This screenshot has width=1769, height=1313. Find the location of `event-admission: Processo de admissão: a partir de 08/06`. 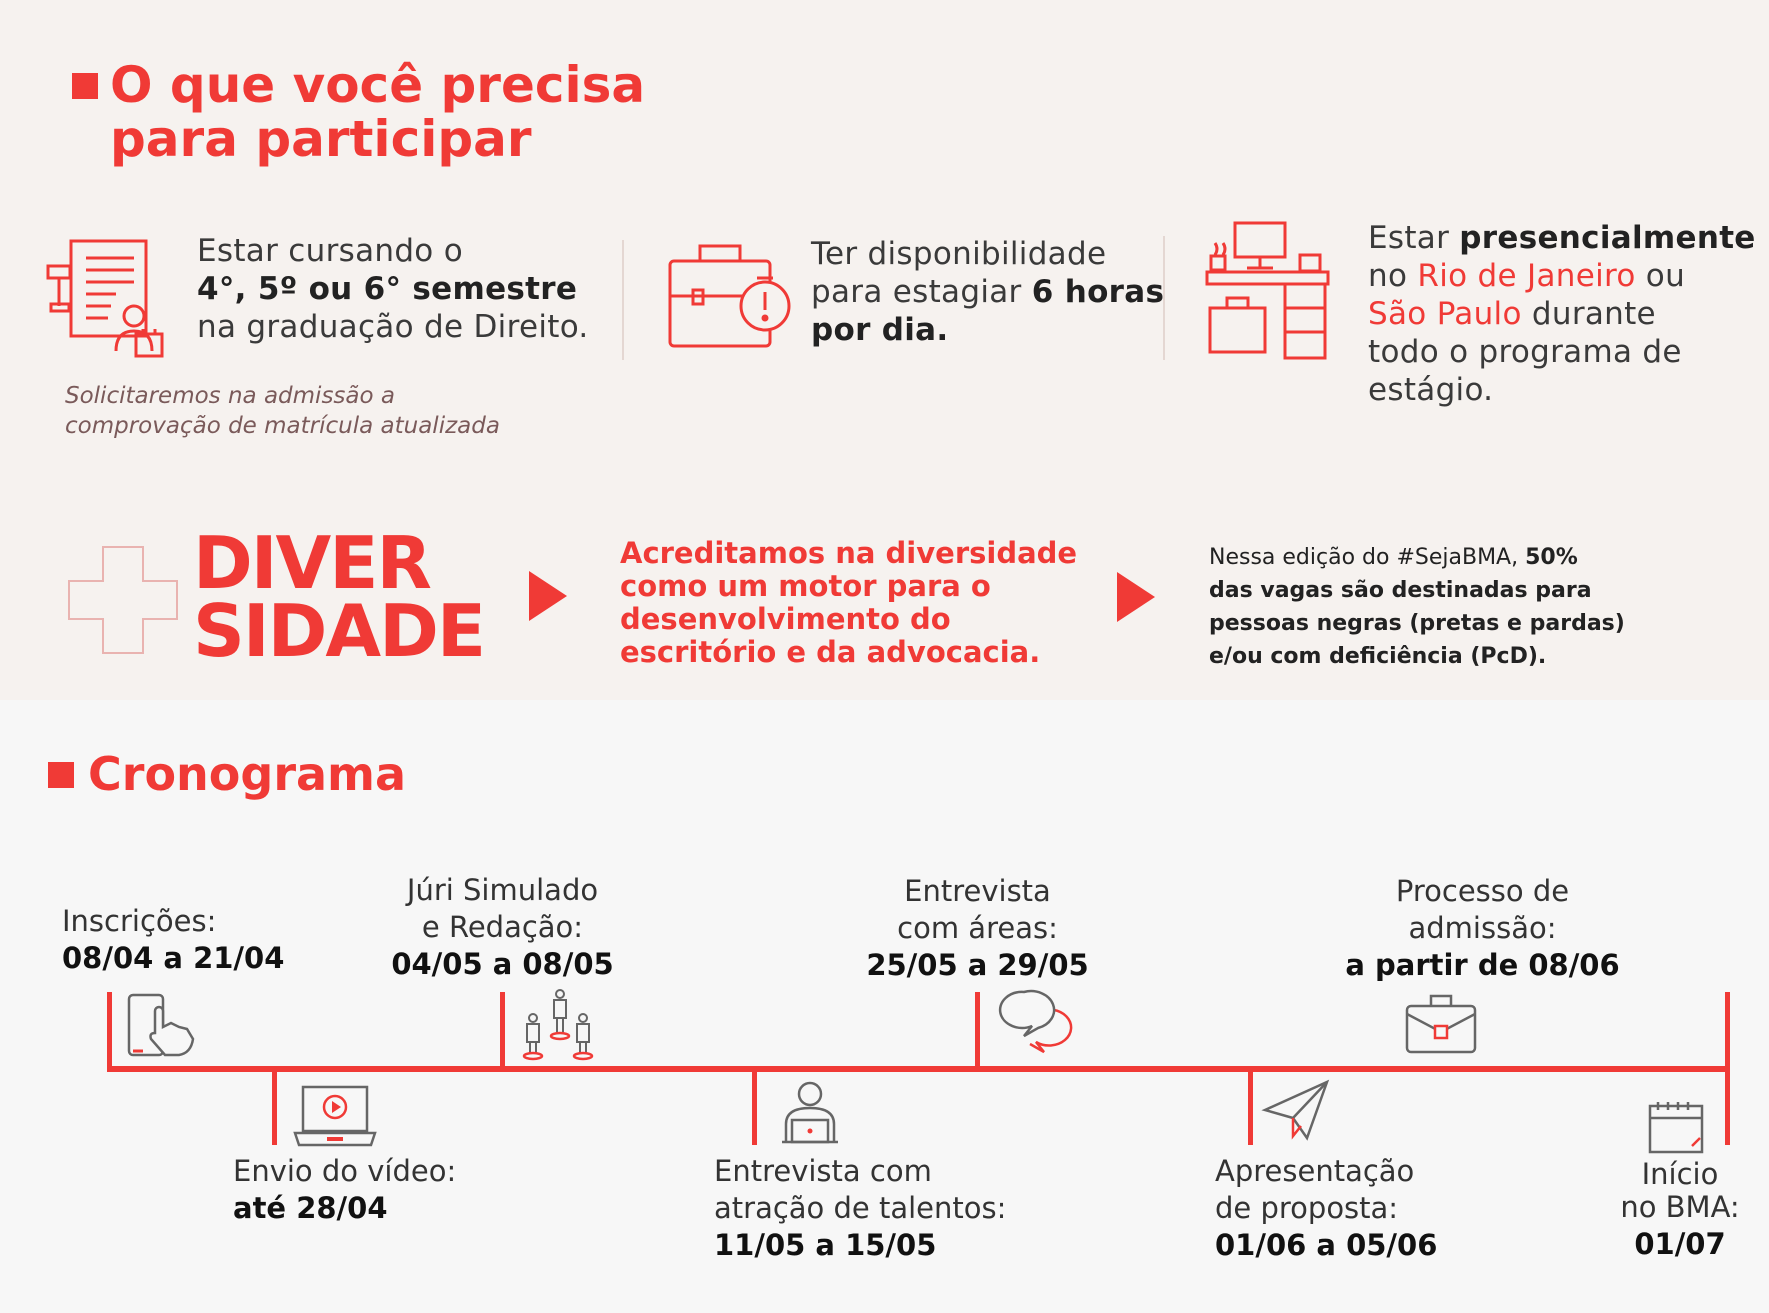

event-admission: Processo de admissão: a partir de 08/06 is located at coordinates (1482, 928).